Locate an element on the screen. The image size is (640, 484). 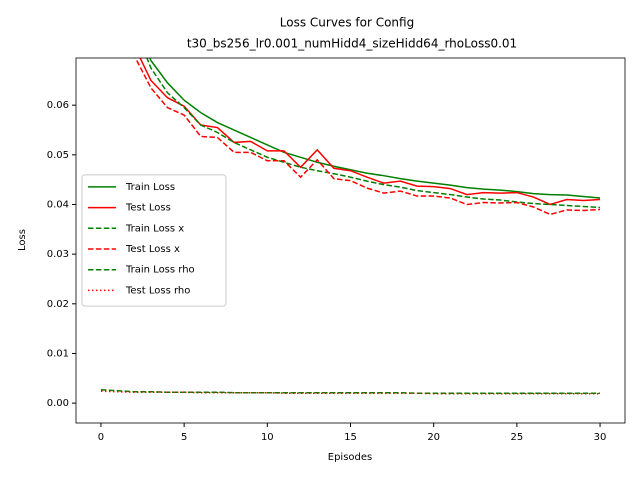
legend-label: Test Loss is located at coordinates (148, 208).